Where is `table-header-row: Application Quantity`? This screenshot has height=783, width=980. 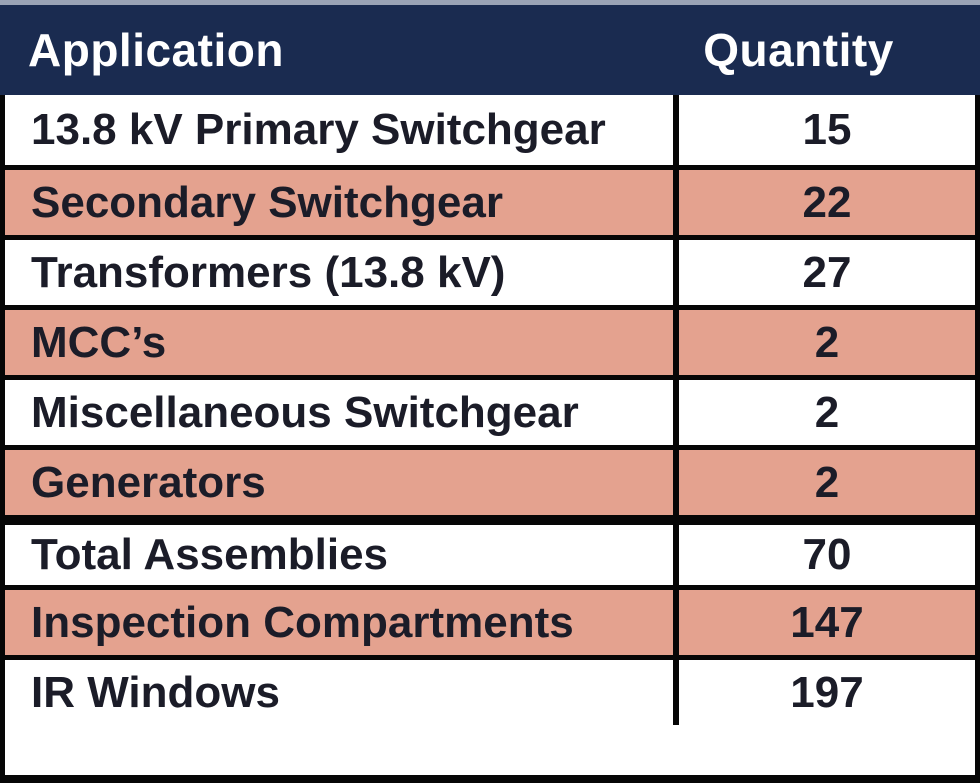
table-header-row: Application Quantity is located at coordinates (490, 50).